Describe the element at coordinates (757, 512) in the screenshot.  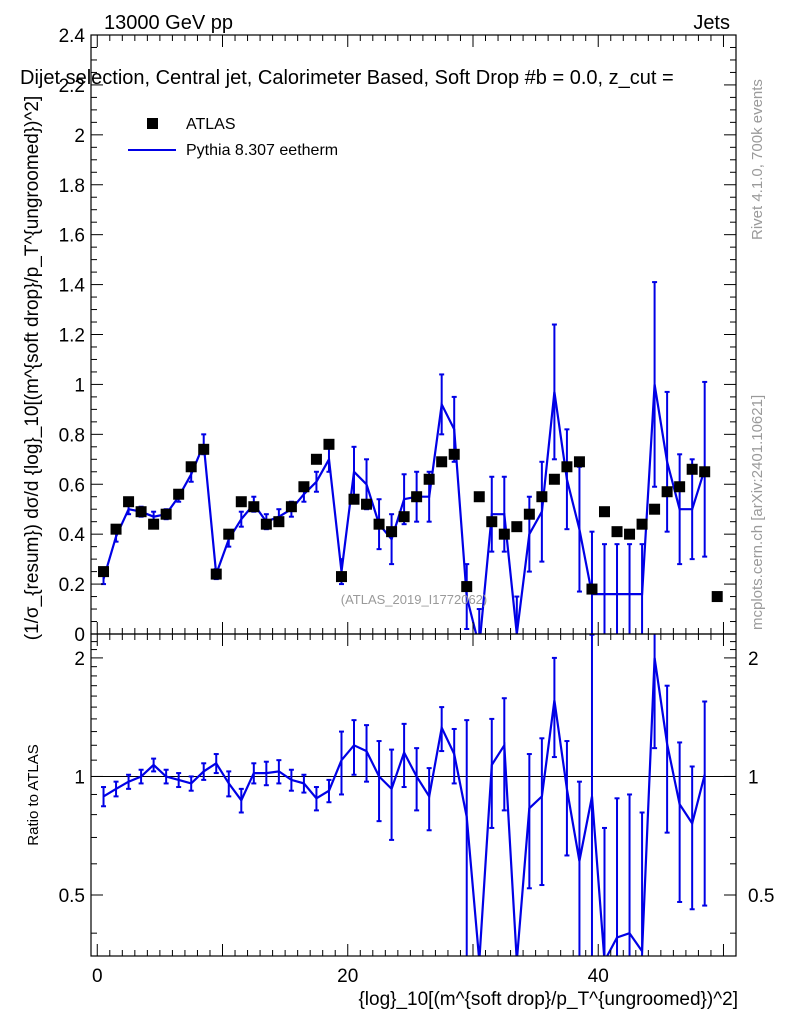
I see `mcplots-credit-label: mcplots.cern.ch [arXiv:2401.10621]` at that location.